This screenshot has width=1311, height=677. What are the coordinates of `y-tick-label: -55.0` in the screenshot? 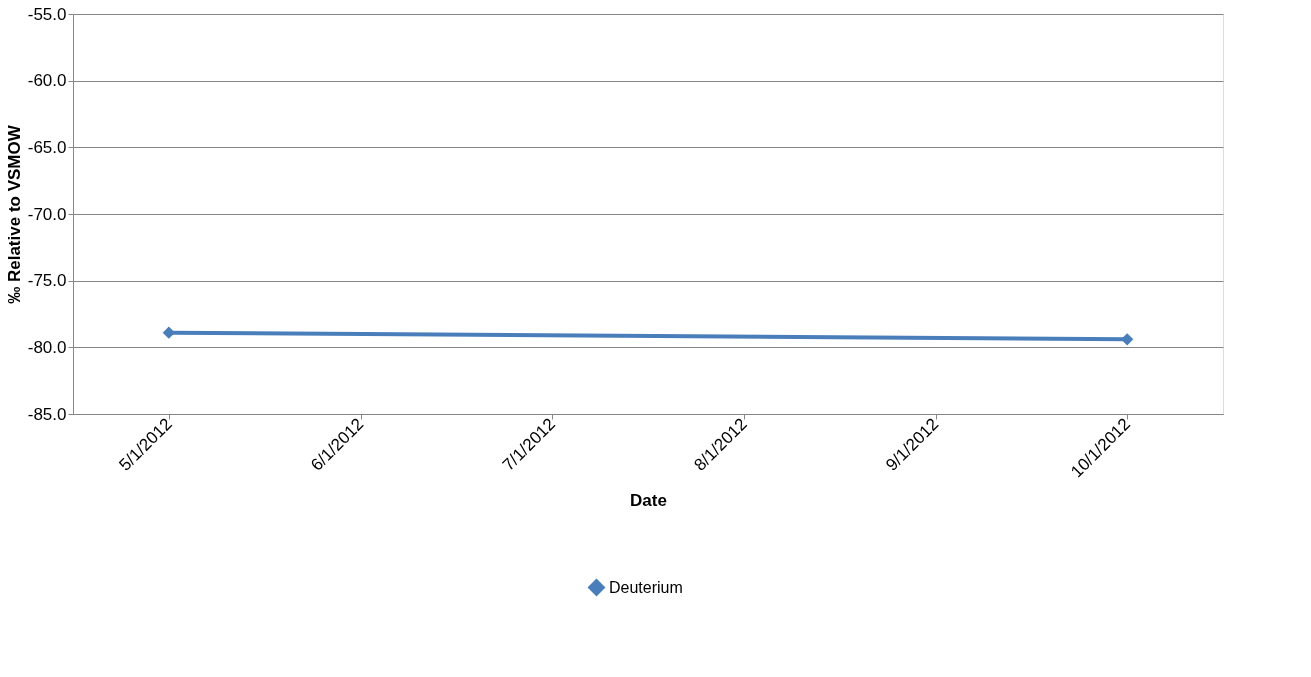 It's located at (47, 14).